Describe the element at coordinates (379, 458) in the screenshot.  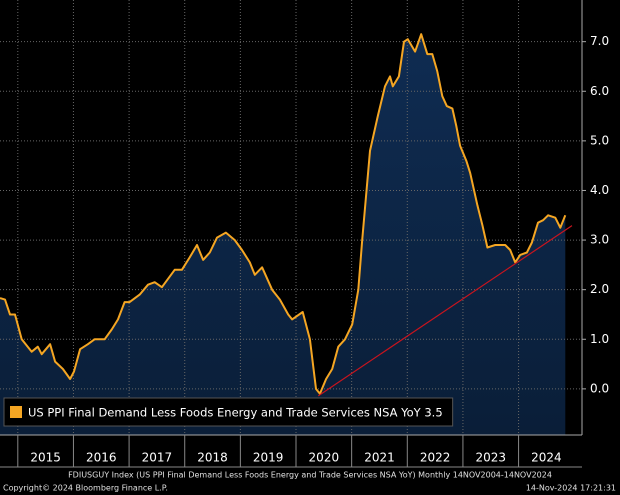
I see `x-tick-label: 2021` at that location.